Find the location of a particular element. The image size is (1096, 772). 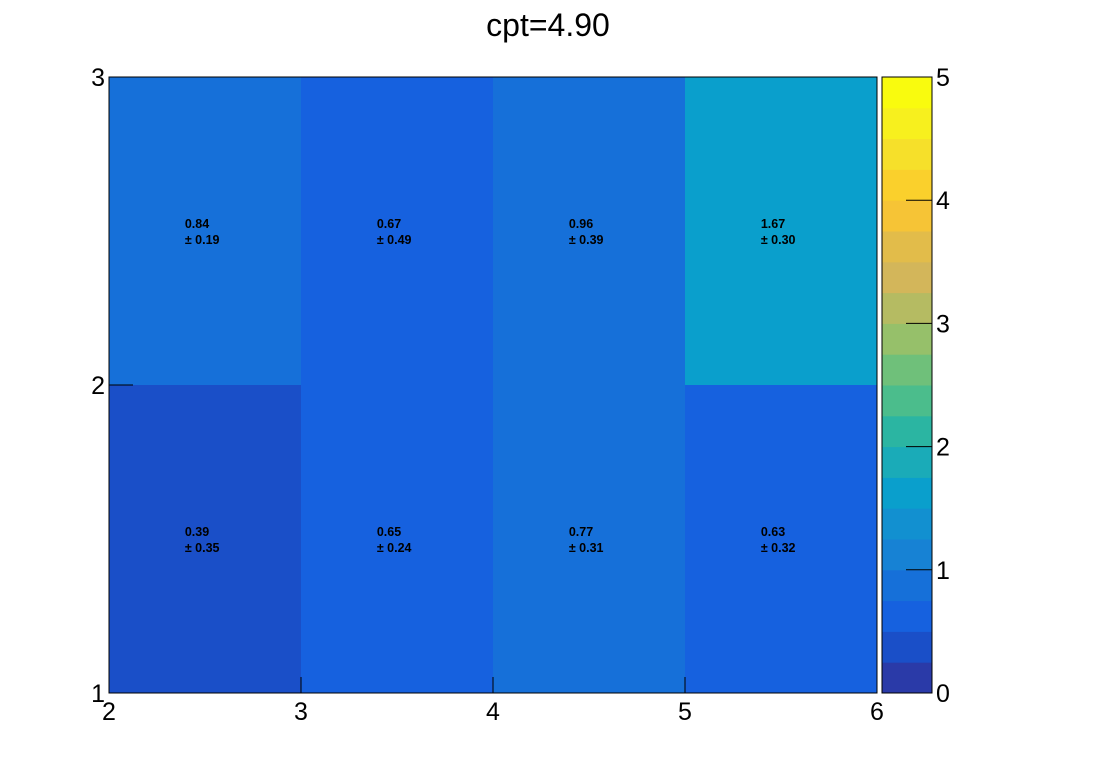

x-tick-label: 4 is located at coordinates (493, 712).